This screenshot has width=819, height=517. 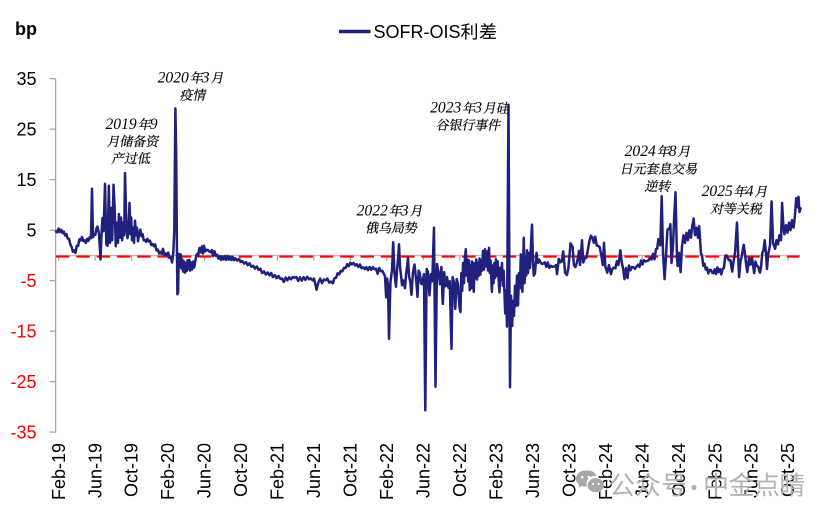 I want to click on svg-text: Oct-20, so click(x=241, y=470).